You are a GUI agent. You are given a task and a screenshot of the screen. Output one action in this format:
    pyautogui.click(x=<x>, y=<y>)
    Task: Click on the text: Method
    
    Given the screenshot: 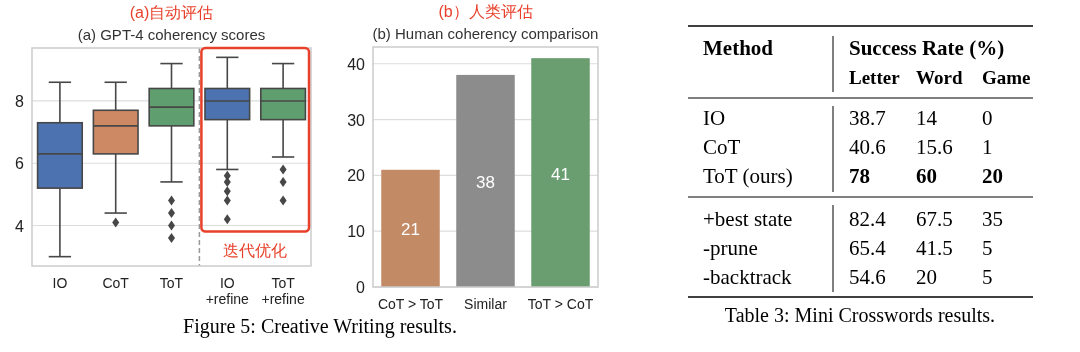 What is the action you would take?
    pyautogui.click(x=738, y=48)
    